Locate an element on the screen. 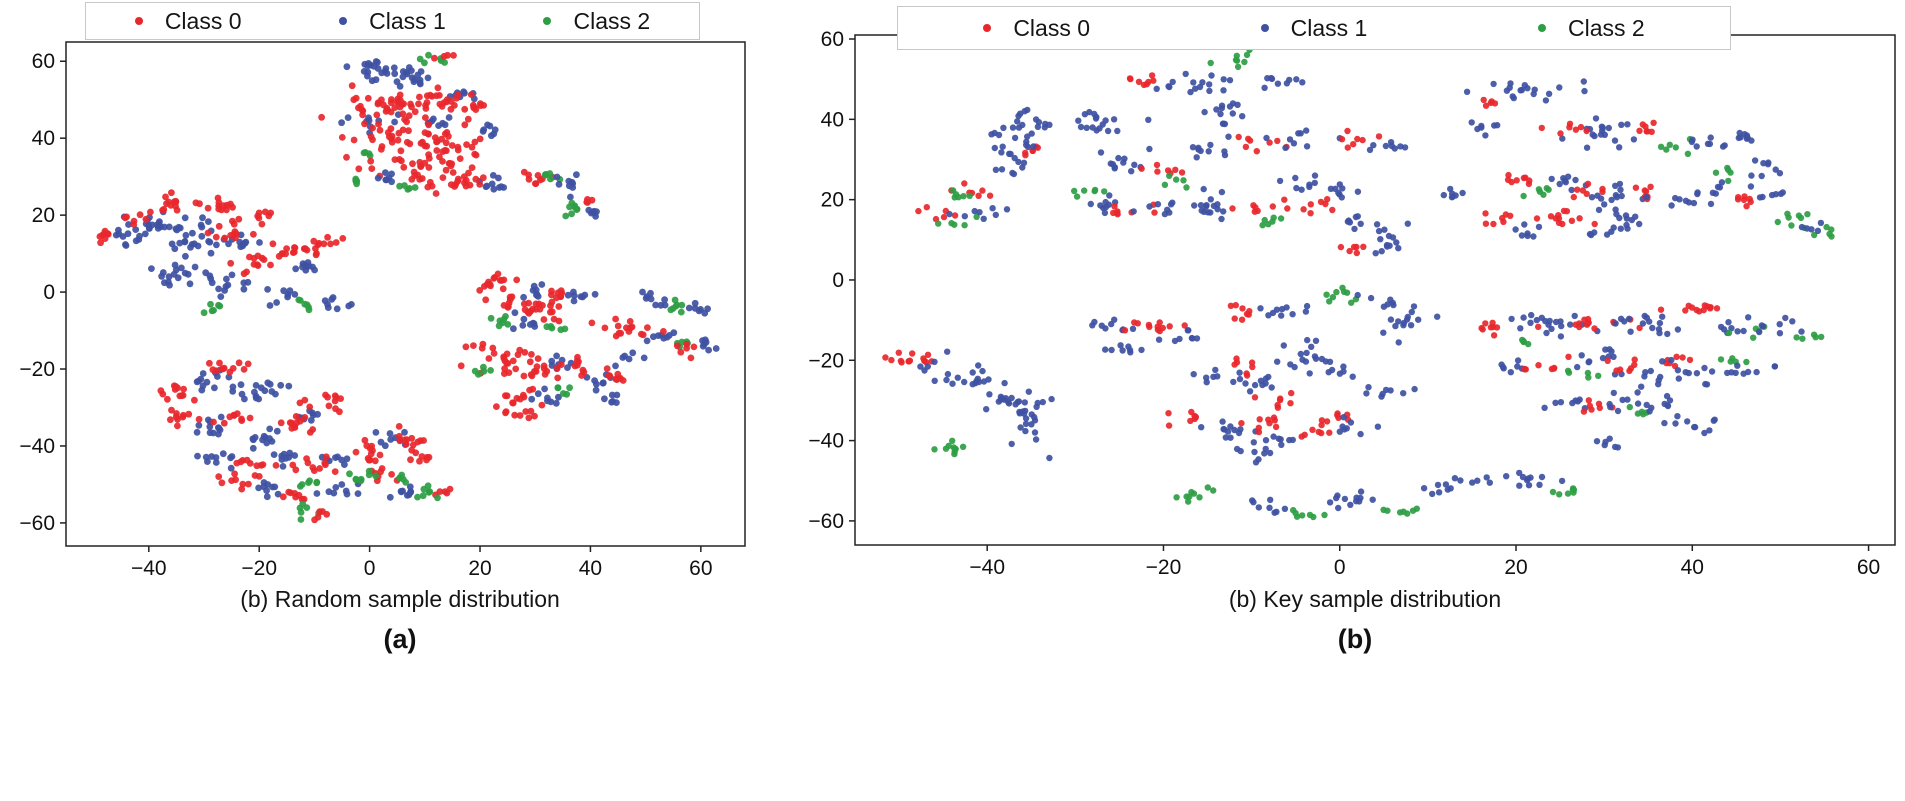  panel-label-b: (b) is located at coordinates (1355, 639).